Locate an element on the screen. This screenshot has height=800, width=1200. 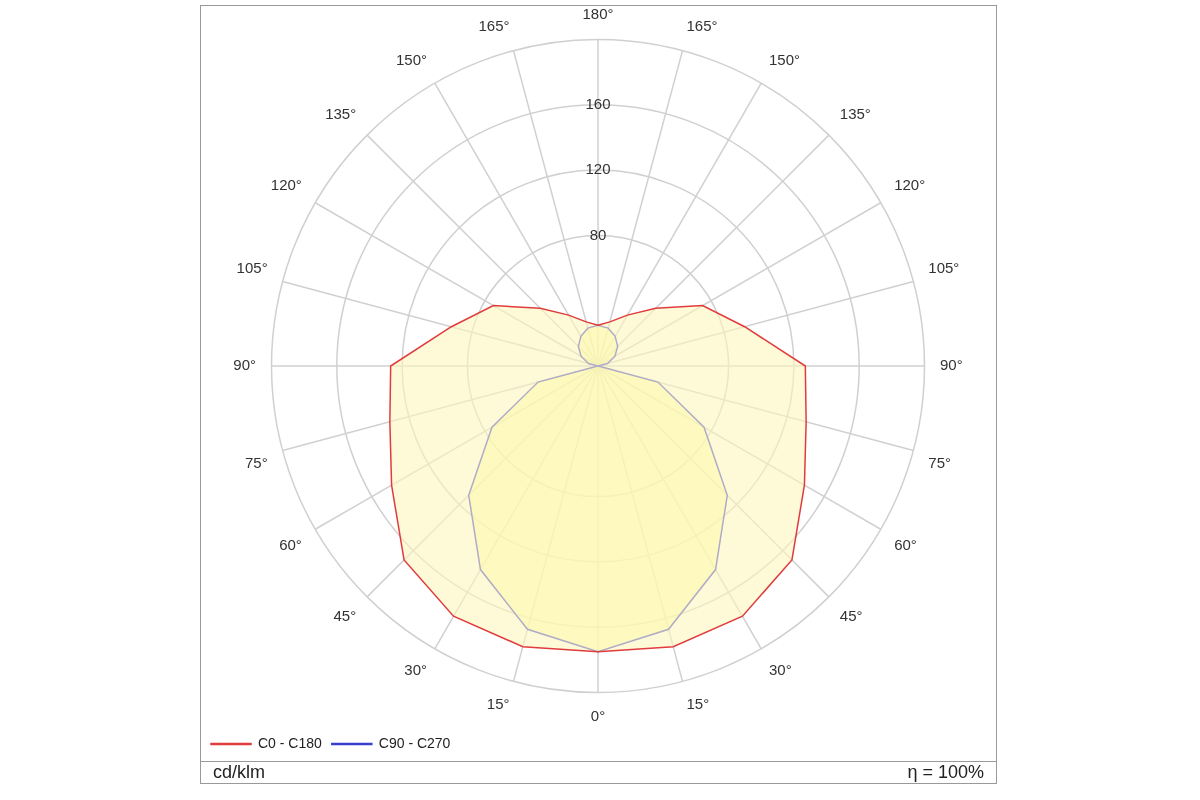
y-tick-label: 80 is located at coordinates (598, 234).